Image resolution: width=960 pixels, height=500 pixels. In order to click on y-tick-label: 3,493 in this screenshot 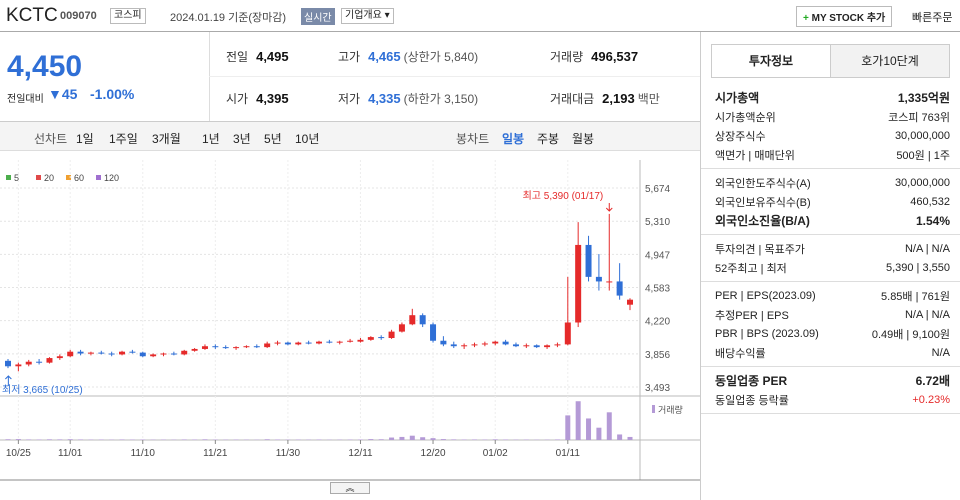, I will do `click(657, 388)`.